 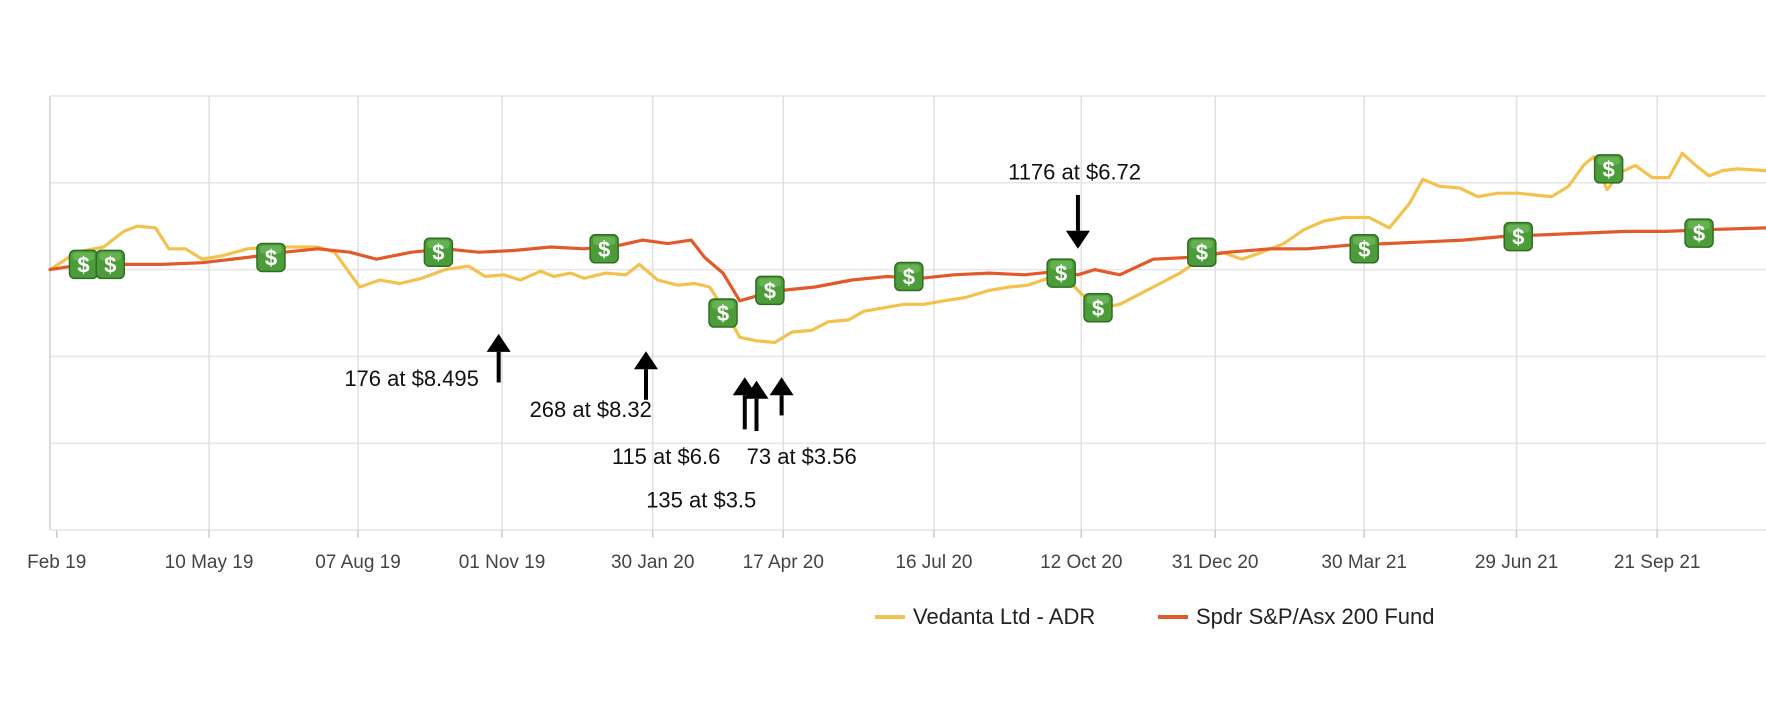 What do you see at coordinates (56, 562) in the screenshot?
I see `x-tick-label: Feb 19` at bounding box center [56, 562].